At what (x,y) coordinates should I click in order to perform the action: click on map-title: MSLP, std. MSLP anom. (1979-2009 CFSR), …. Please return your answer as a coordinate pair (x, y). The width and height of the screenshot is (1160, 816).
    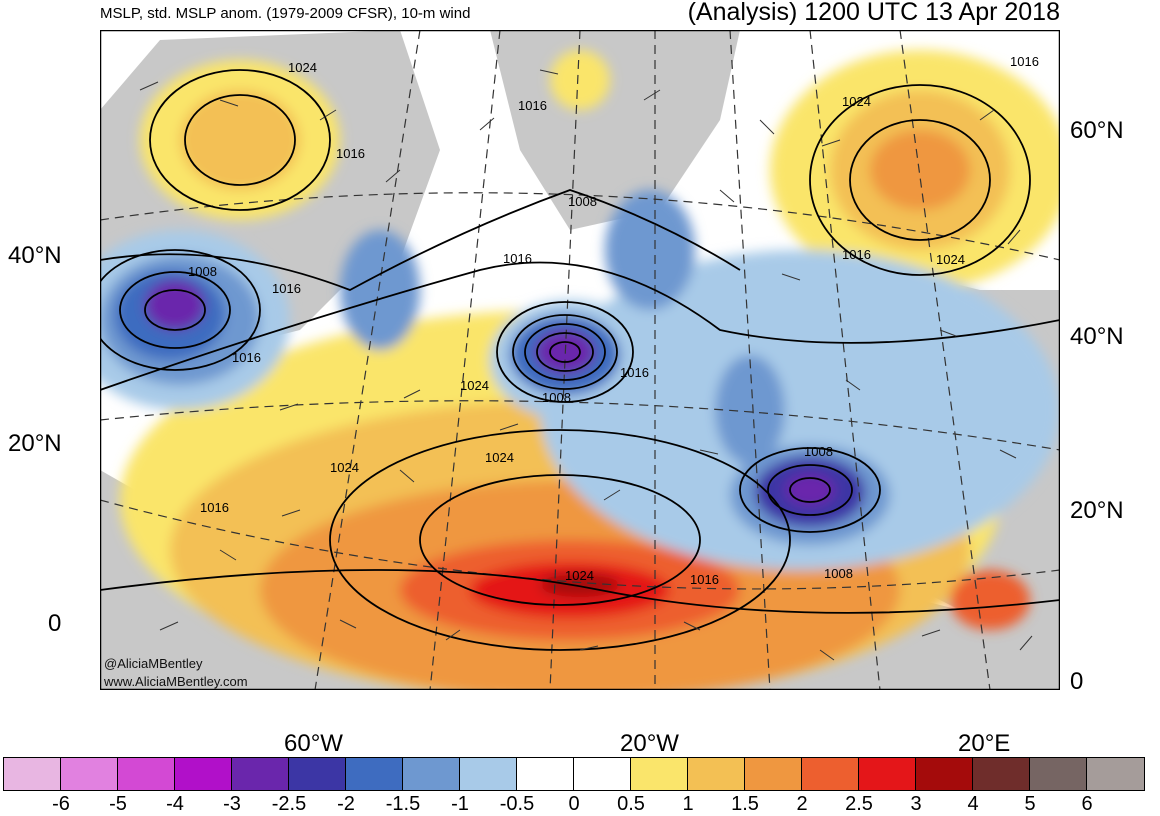
    Looking at the image, I should click on (285, 13).